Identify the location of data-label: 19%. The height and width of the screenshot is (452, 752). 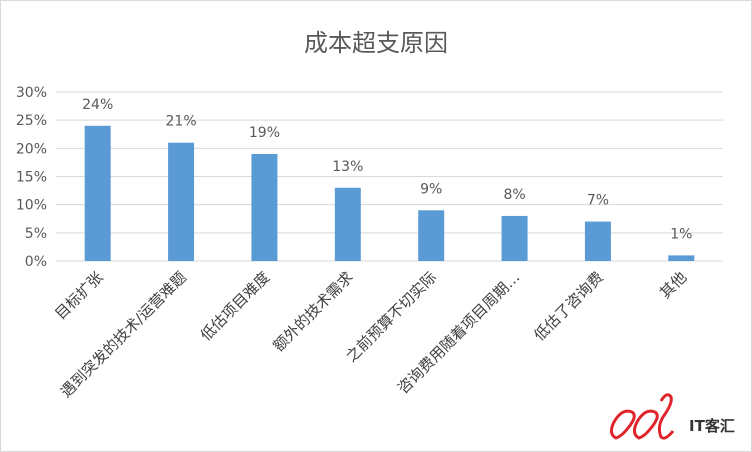
(264, 133).